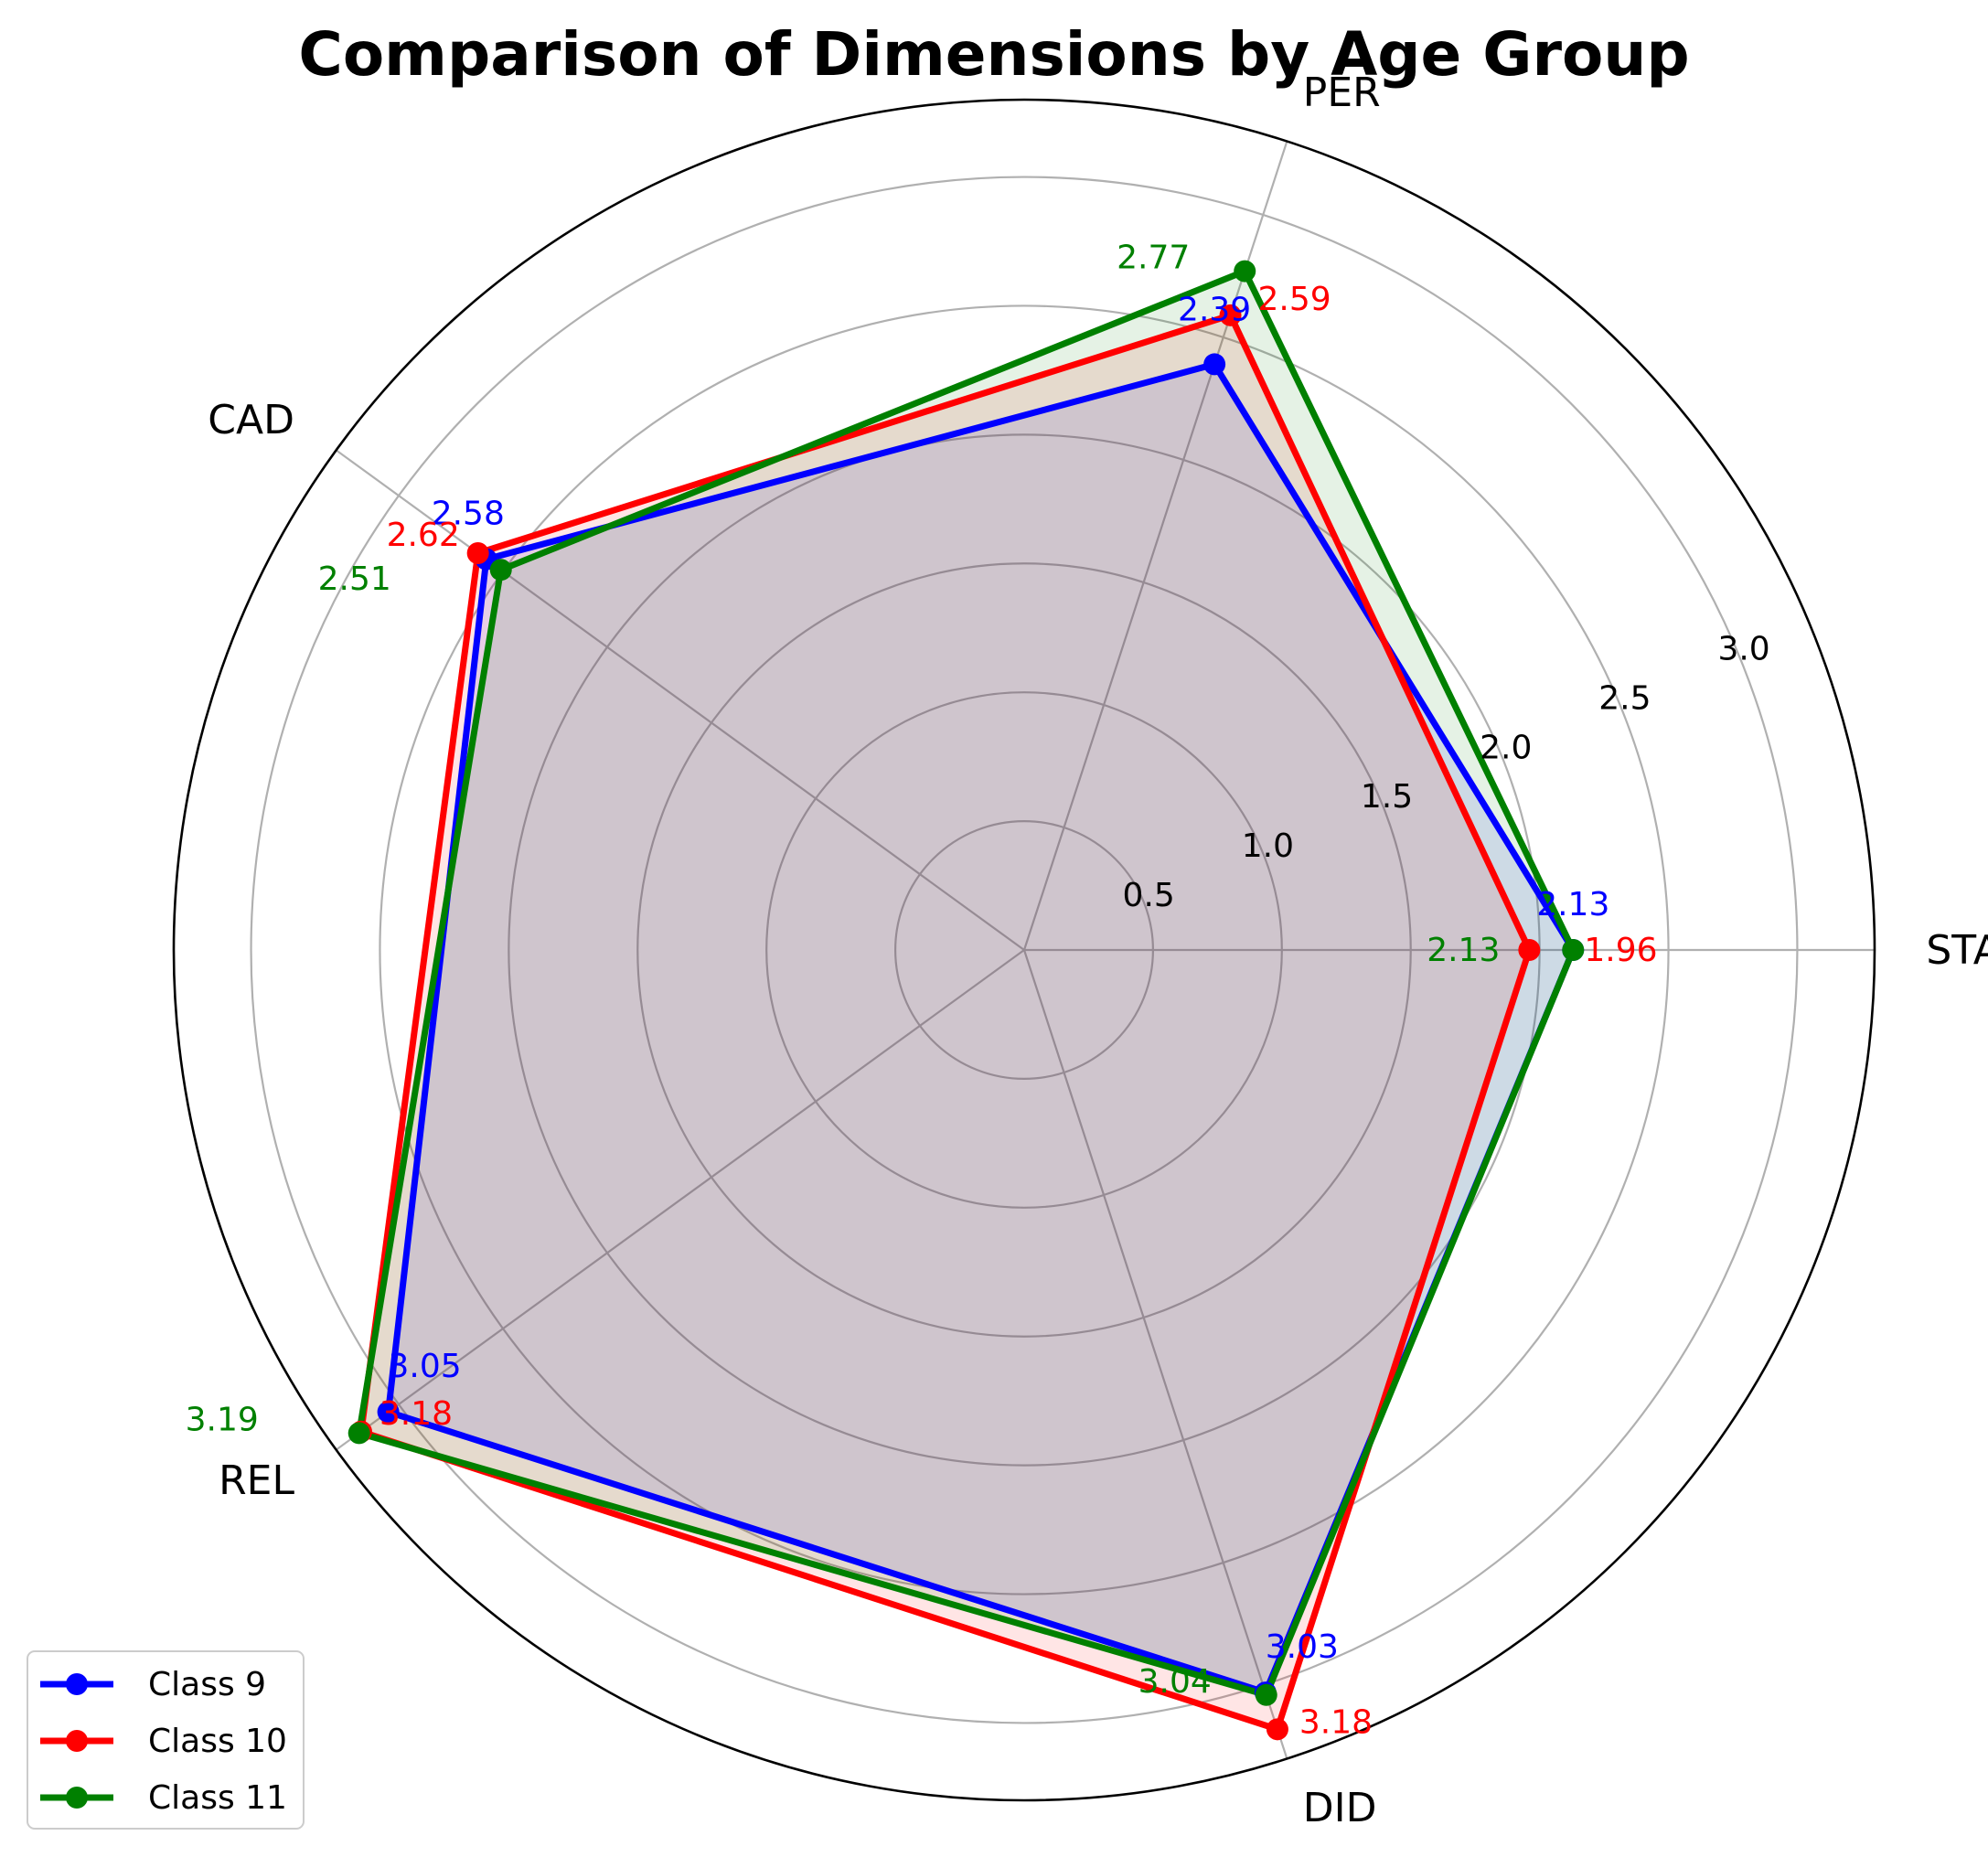  Describe the element at coordinates (207, 1684) in the screenshot. I see `legend-label-0: Class 9` at that location.